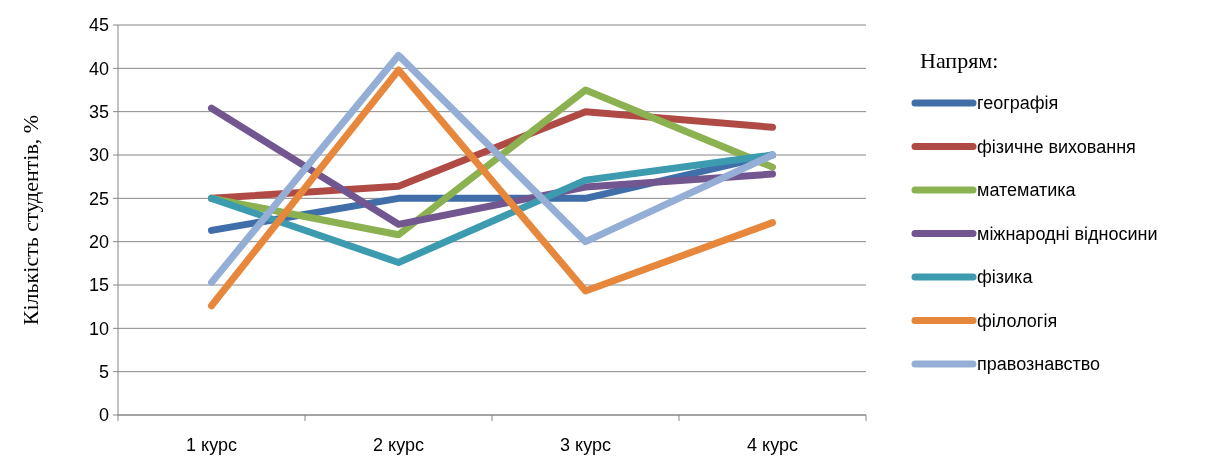 The height and width of the screenshot is (459, 1222). What do you see at coordinates (1039, 364) in the screenshot?
I see `legend-label: правознавство` at bounding box center [1039, 364].